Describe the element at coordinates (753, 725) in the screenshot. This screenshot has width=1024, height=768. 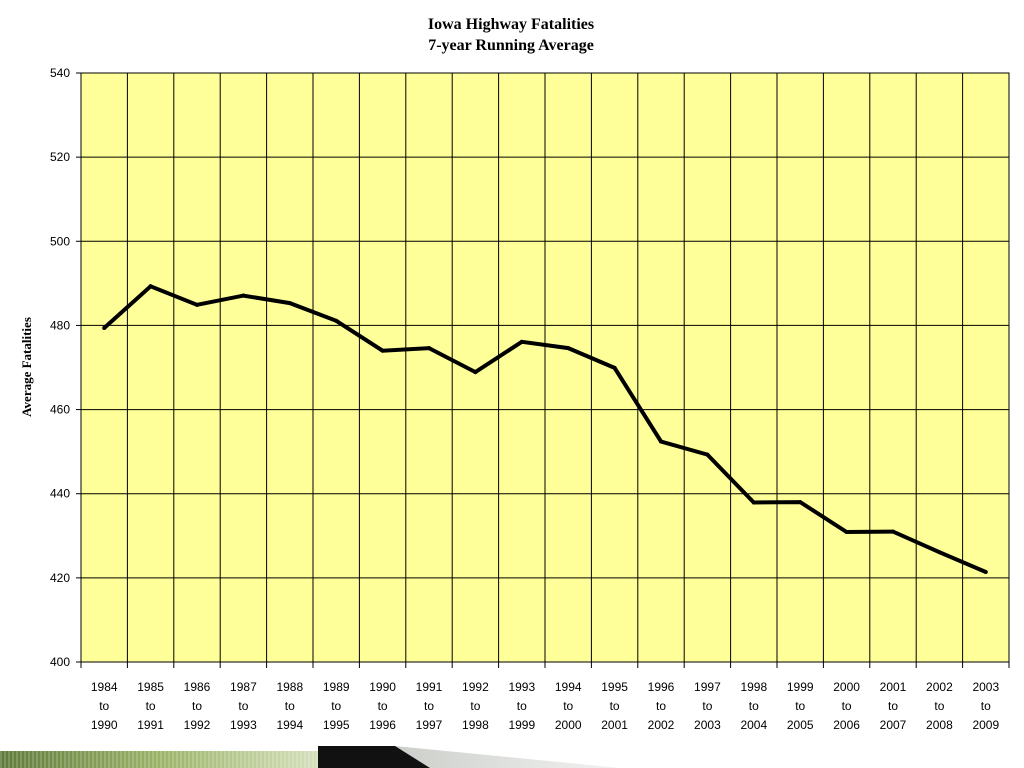
I see `x-tick-label: 2004` at that location.